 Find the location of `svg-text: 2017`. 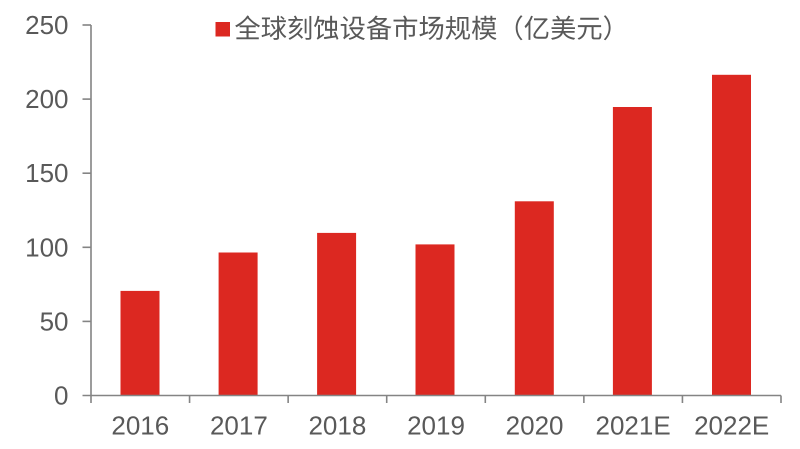

svg-text: 2017 is located at coordinates (239, 426).